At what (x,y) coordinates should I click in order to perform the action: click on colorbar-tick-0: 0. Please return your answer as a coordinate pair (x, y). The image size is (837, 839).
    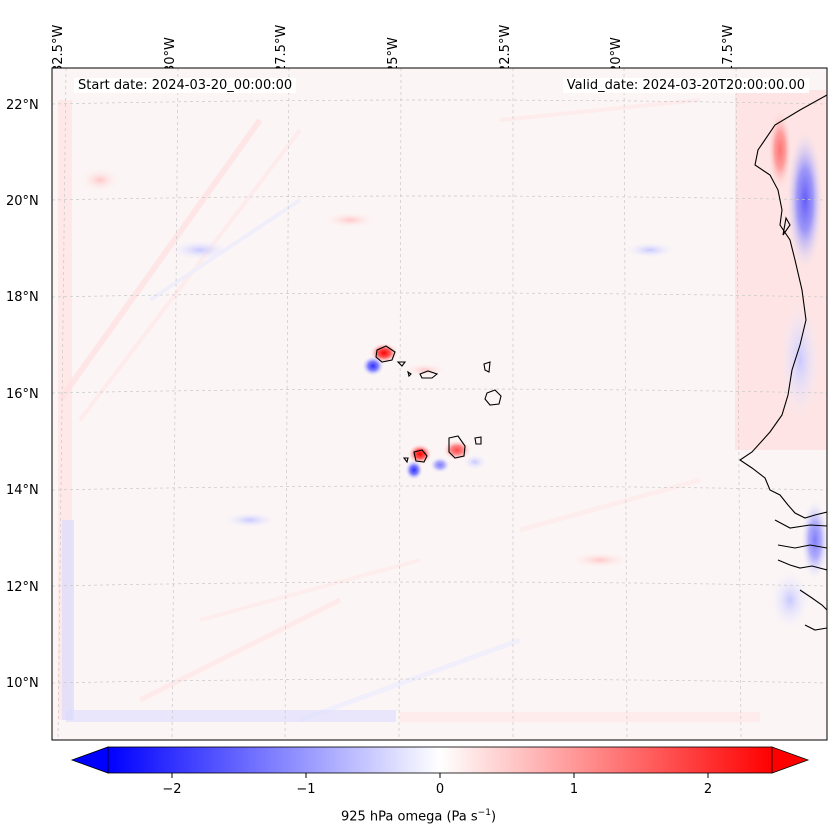
    Looking at the image, I should click on (440, 789).